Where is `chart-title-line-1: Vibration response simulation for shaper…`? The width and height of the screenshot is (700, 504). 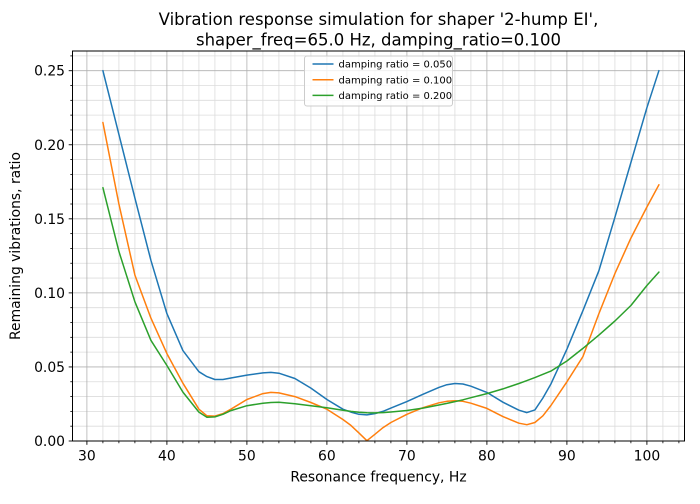
chart-title-line-1: Vibration response simulation for shaper… is located at coordinates (379, 19).